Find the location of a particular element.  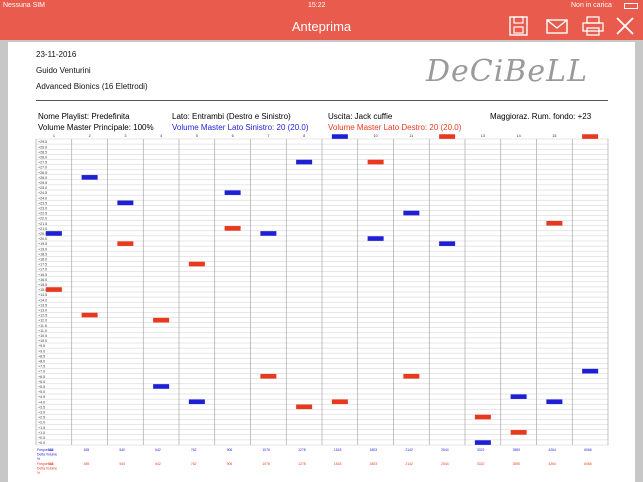

electrode-label: 8 is located at coordinates (304, 136).